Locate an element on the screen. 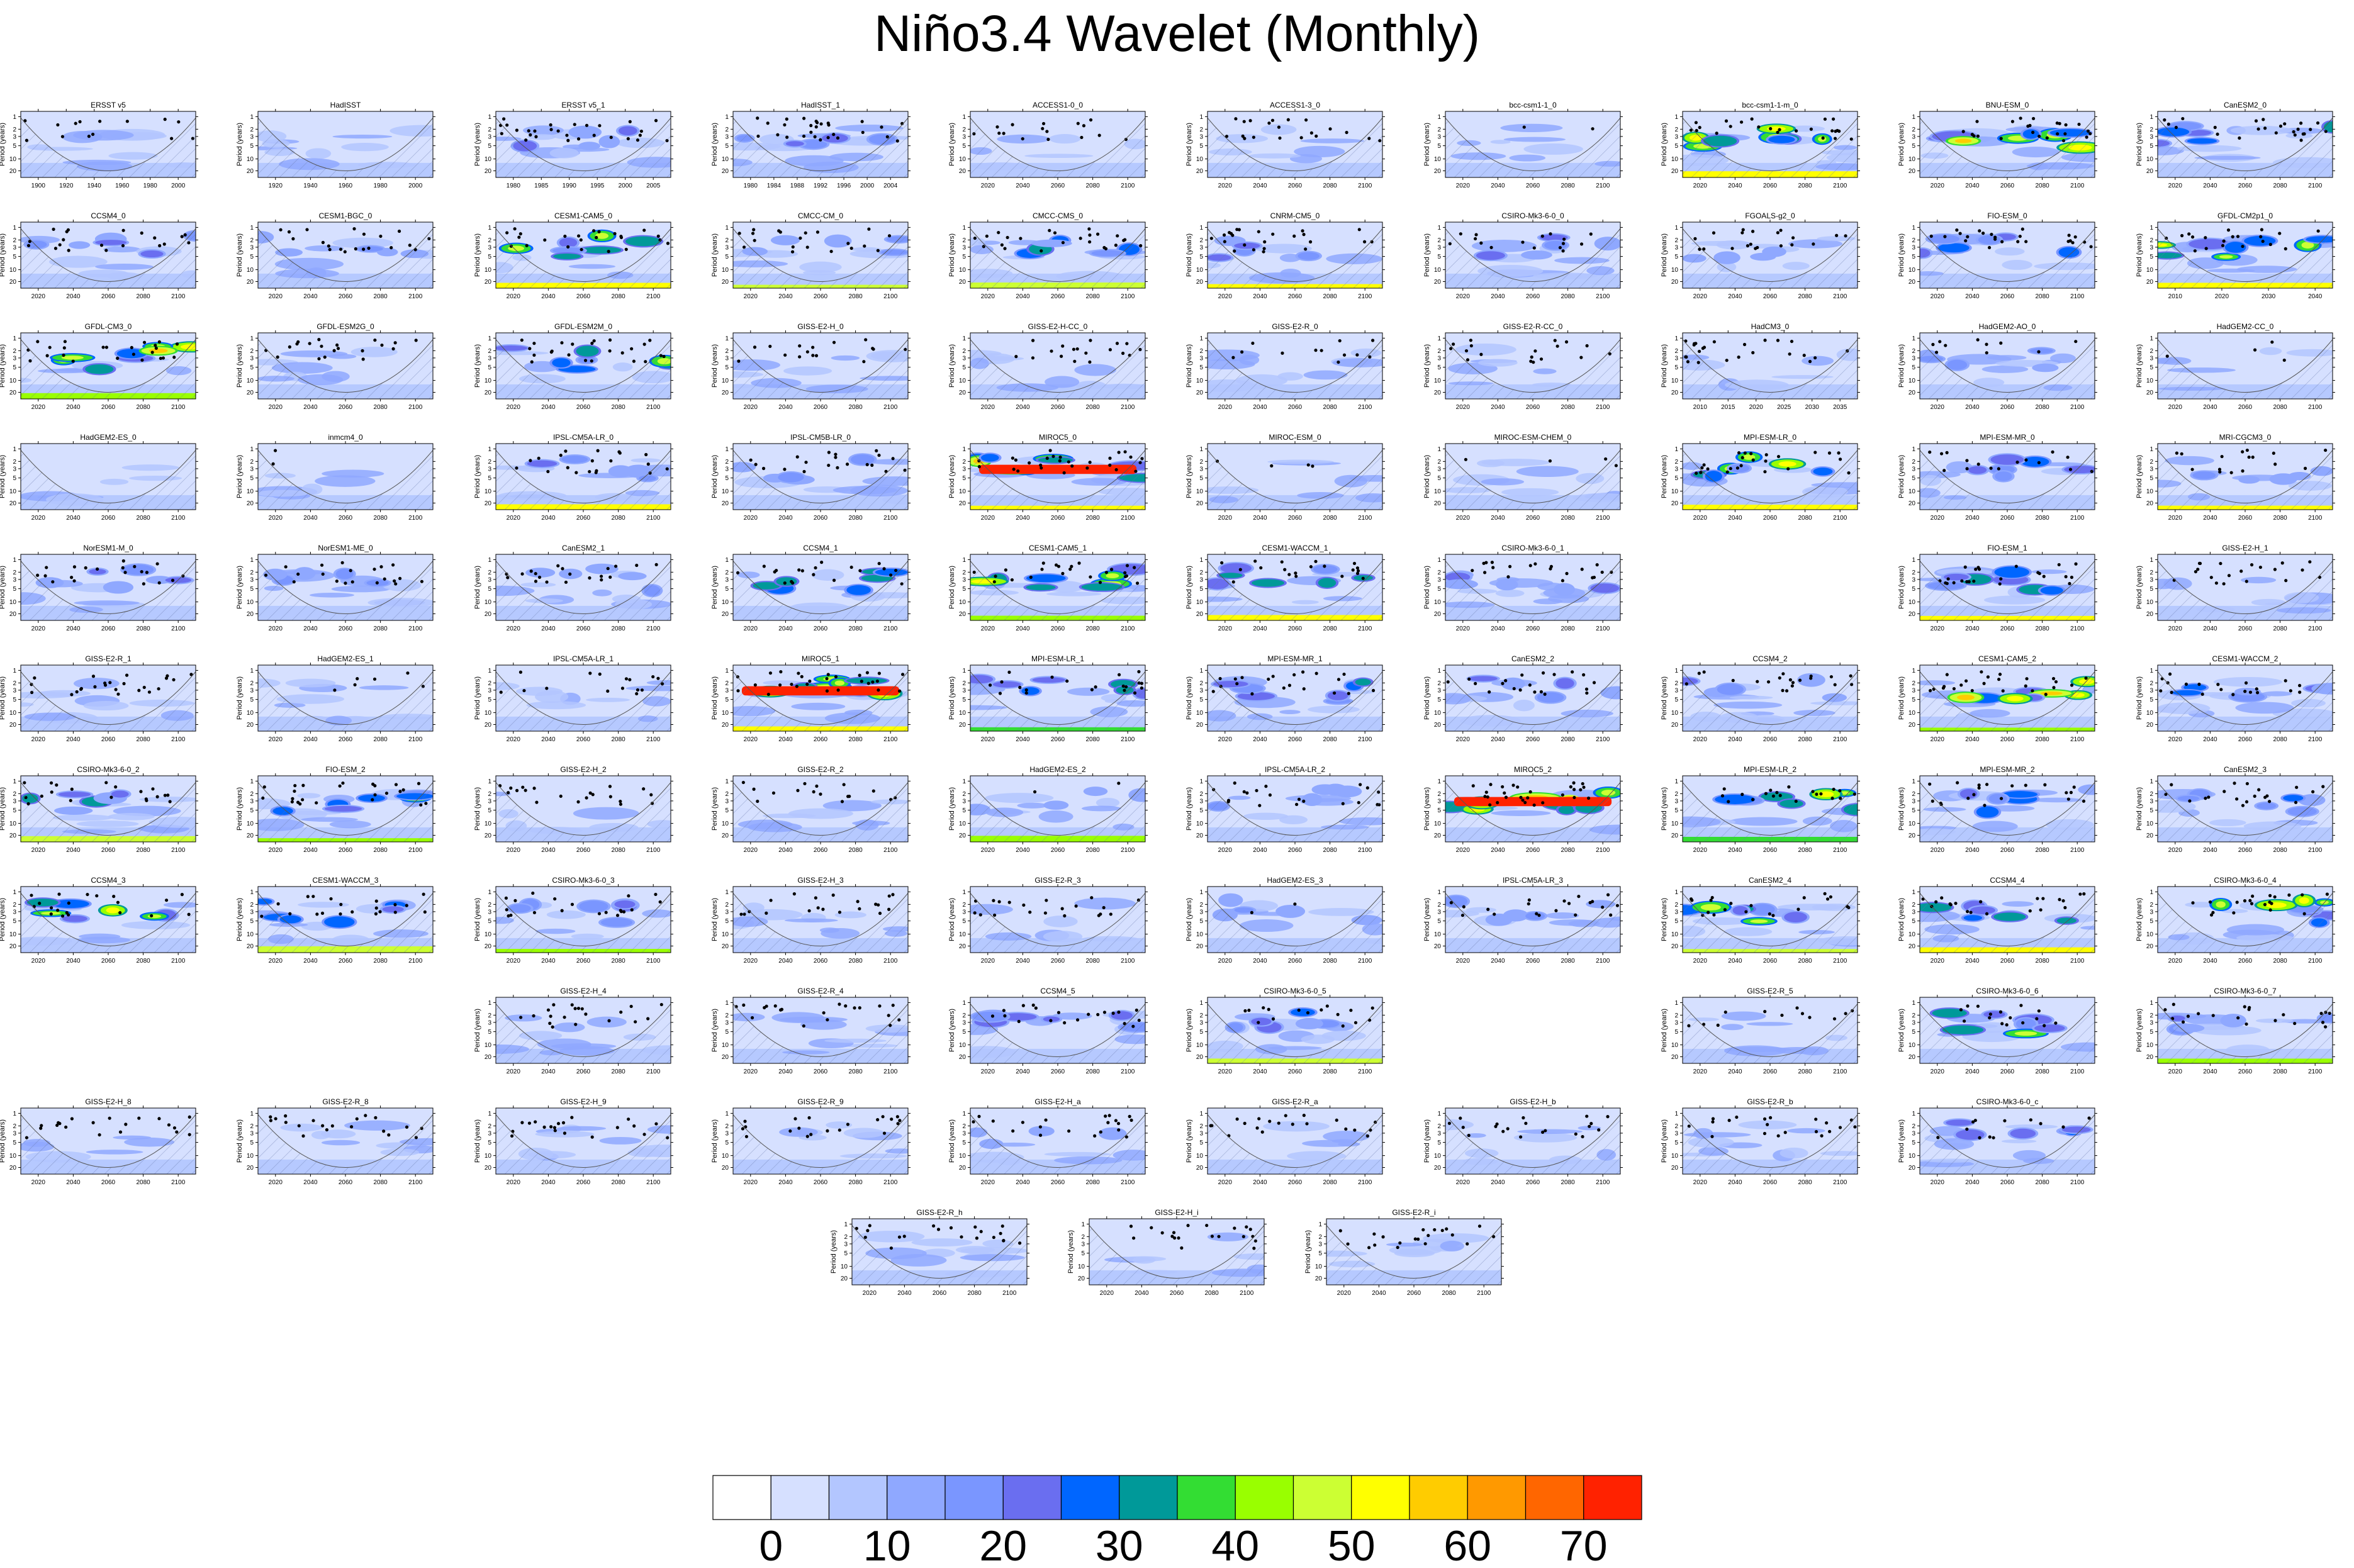 This screenshot has width=2354, height=1568. panel-frame is located at coordinates (583, 144).